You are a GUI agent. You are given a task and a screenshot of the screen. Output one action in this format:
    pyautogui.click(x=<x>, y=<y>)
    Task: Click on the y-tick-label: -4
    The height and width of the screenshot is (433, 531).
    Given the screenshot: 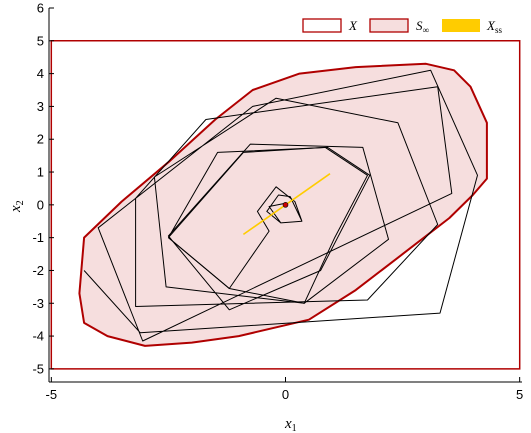 What is the action you would take?
    pyautogui.click(x=38, y=336)
    